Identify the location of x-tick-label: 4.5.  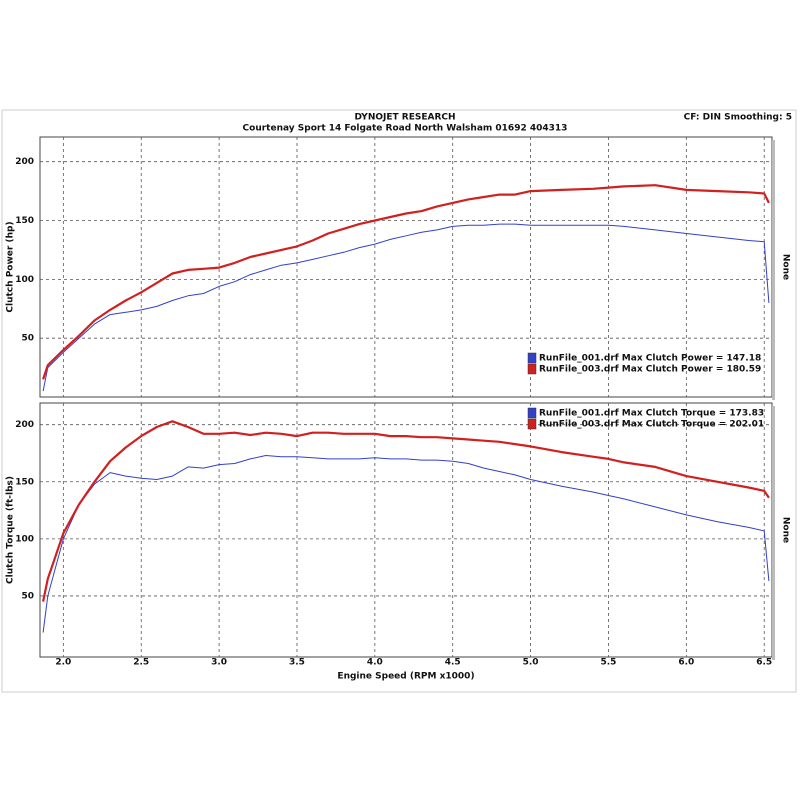
(453, 663).